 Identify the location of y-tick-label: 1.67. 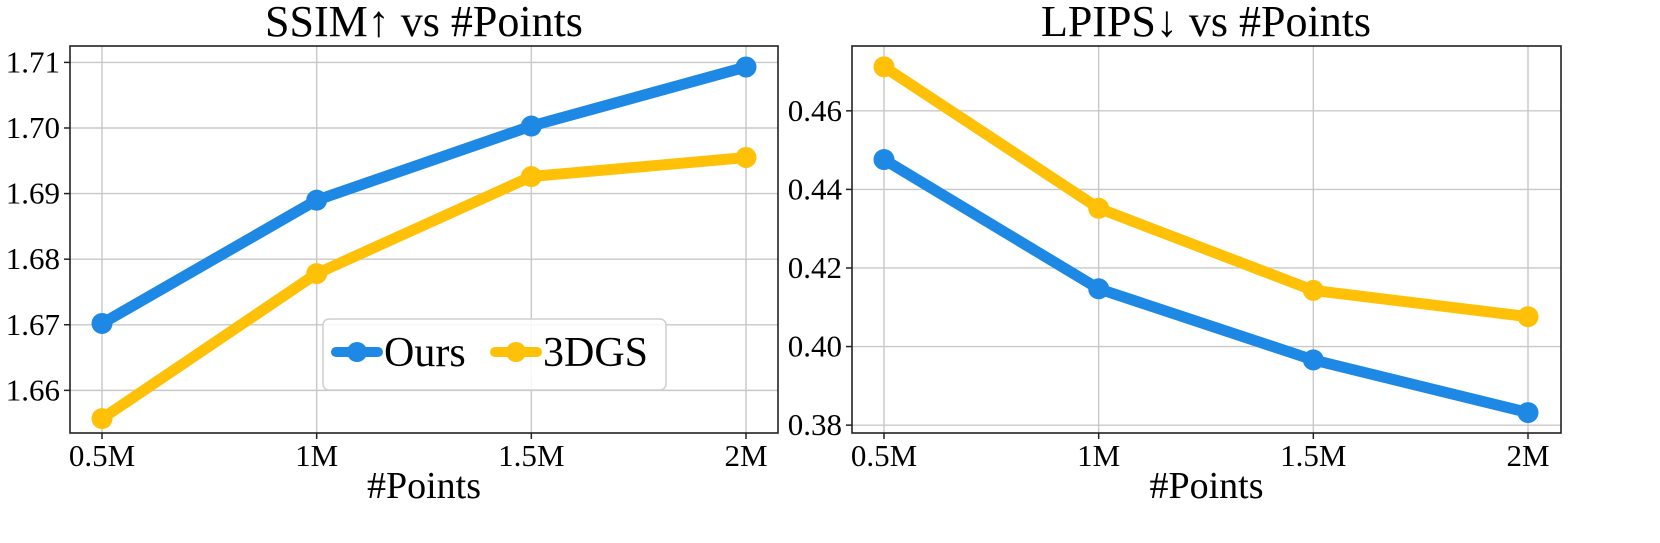
(33, 324).